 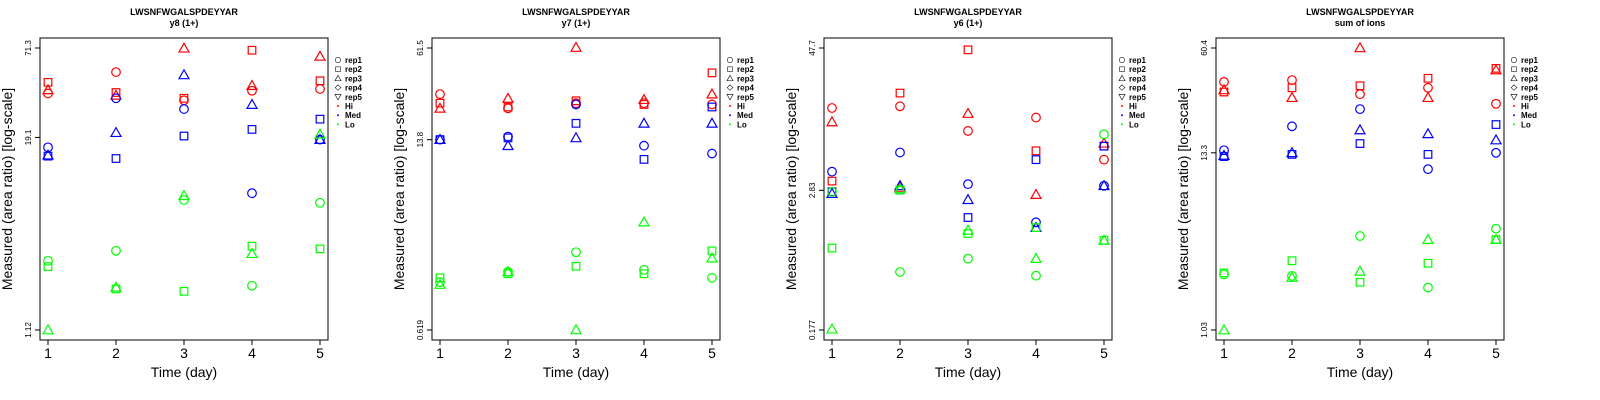 I want to click on y-tick-label: 1.12, so click(x=28, y=330).